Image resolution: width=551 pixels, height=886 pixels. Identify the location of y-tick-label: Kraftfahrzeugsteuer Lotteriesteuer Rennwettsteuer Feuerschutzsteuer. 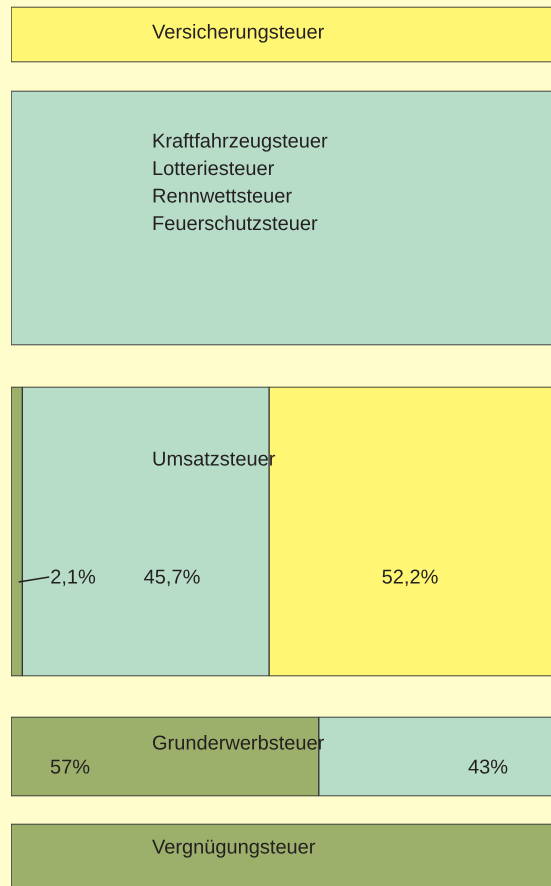
(240, 183).